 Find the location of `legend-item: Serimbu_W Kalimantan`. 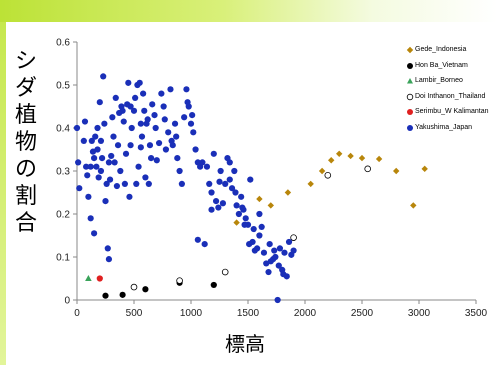

legend-item: Serimbu_W Kalimantan is located at coordinates (451, 112).